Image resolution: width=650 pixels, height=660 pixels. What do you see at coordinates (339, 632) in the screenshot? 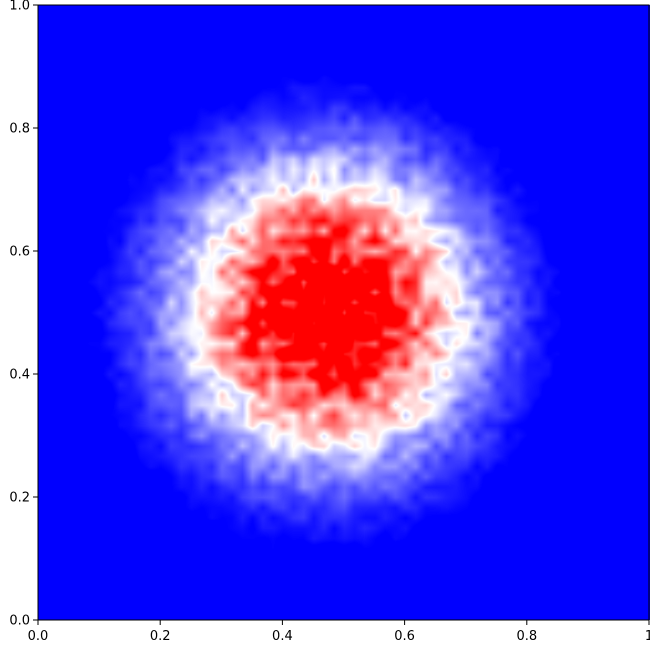
I see `x-axis: 0.0 0.2 0.4 0.6 0.8 1` at bounding box center [339, 632].